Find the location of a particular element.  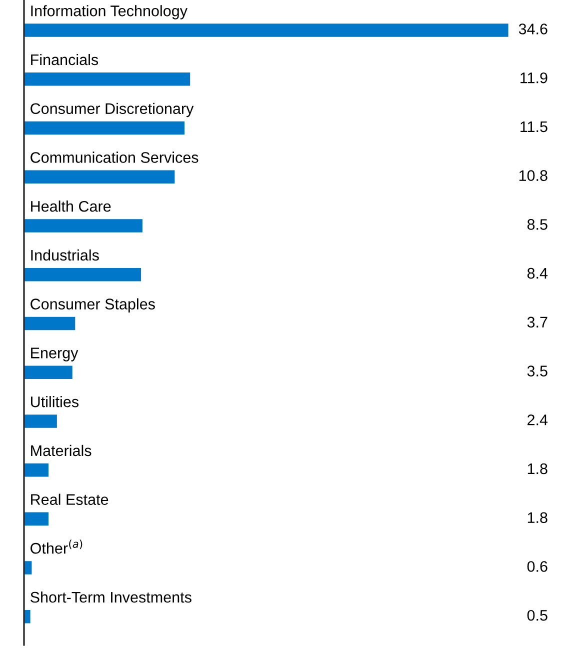

y-tick-label: Consumer Discretionary is located at coordinates (112, 110).